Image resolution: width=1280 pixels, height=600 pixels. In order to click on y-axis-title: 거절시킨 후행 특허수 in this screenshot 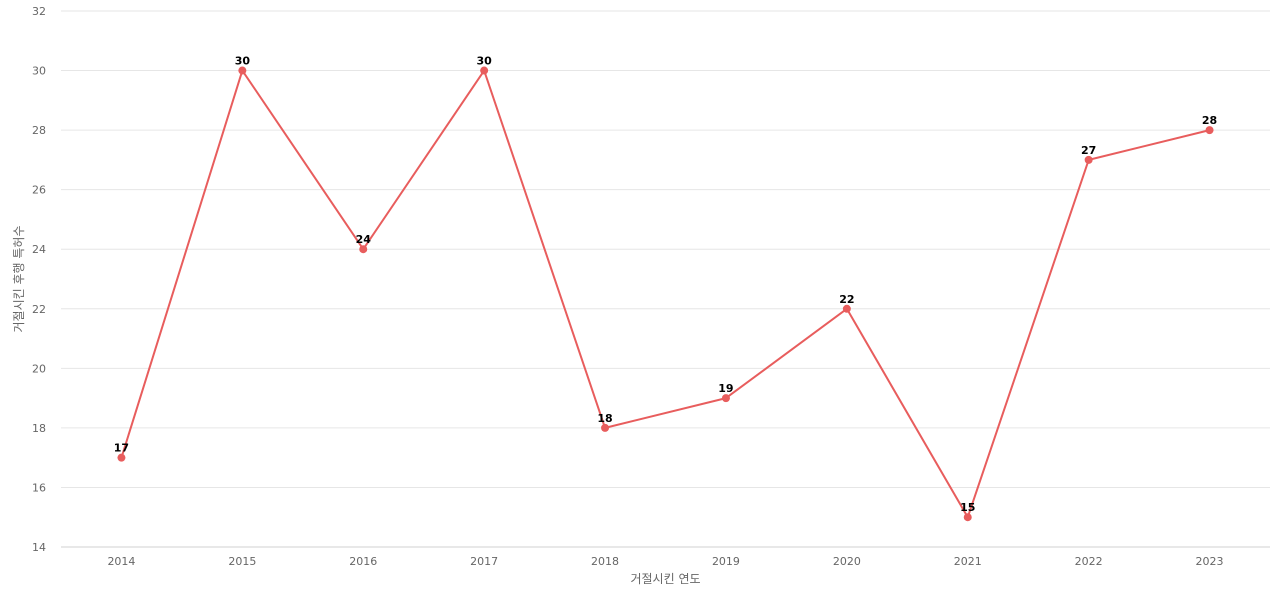, I will do `click(18, 279)`.